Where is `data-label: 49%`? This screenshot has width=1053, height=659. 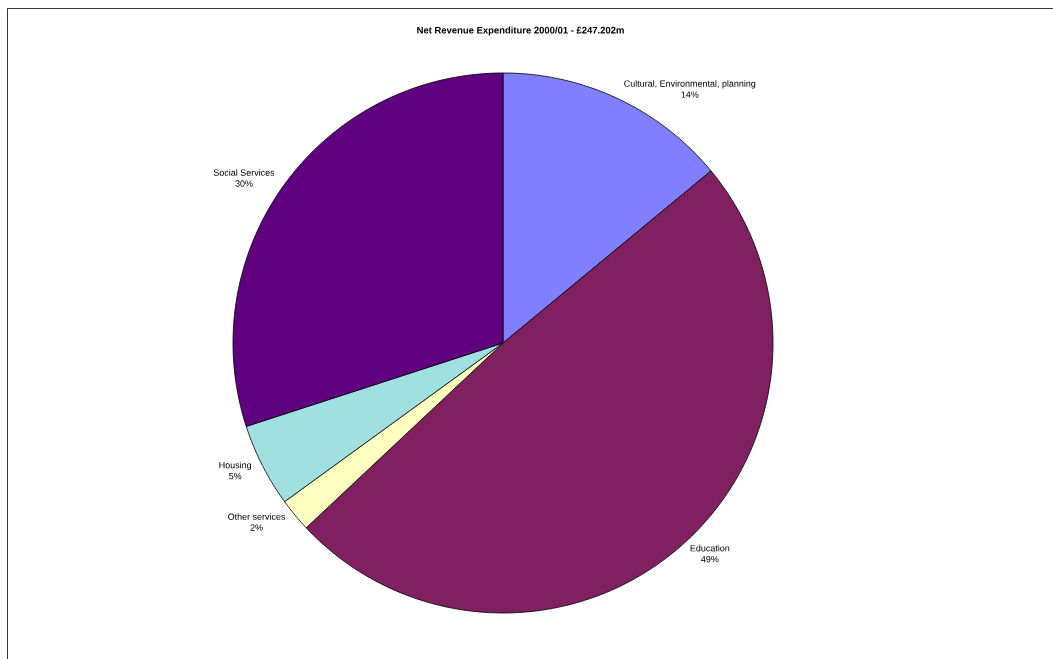
data-label: 49% is located at coordinates (710, 559).